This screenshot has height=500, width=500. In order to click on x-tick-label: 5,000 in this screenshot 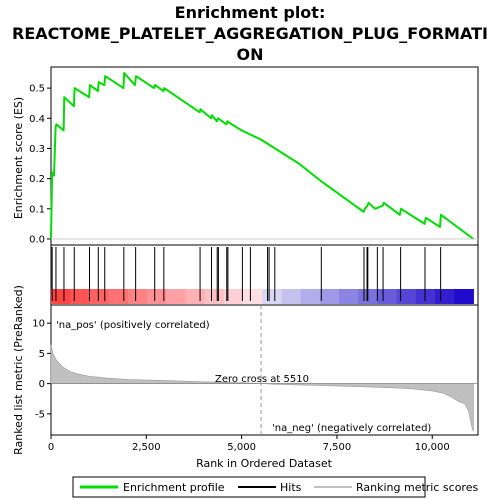, I will do `click(241, 447)`.